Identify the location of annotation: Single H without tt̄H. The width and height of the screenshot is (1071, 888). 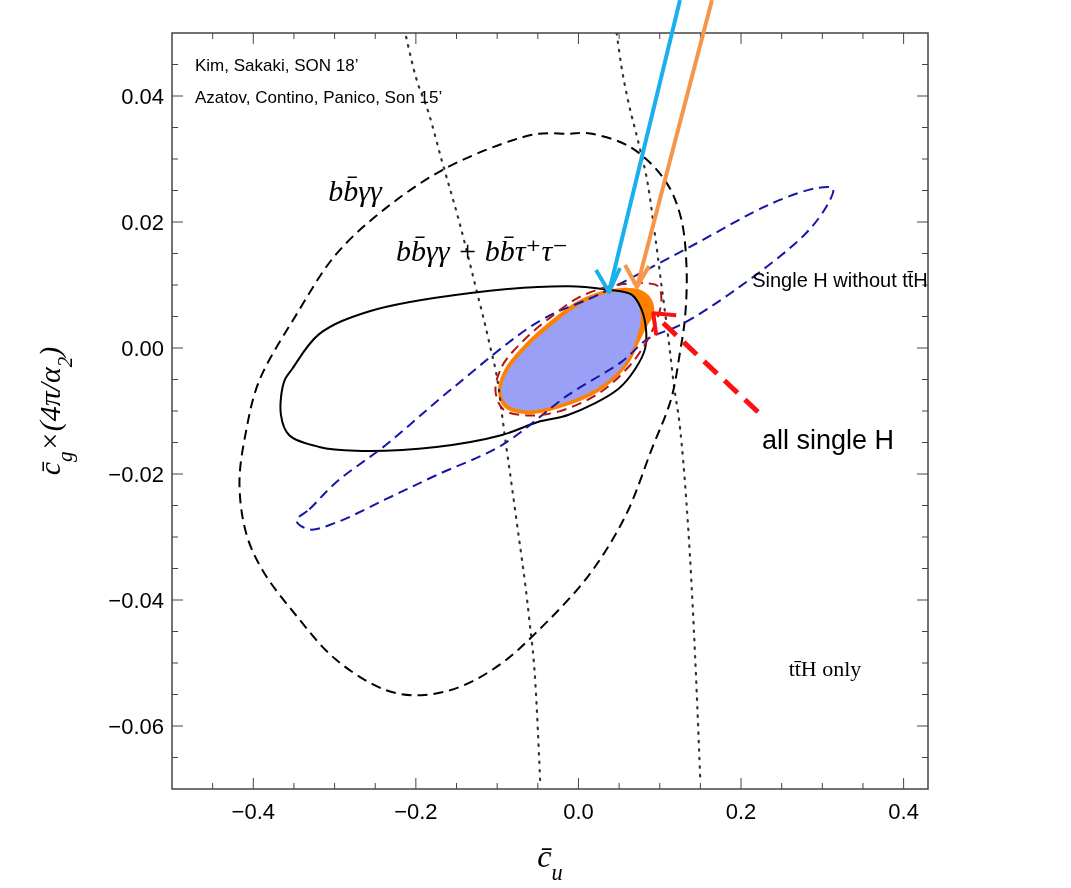
(840, 280).